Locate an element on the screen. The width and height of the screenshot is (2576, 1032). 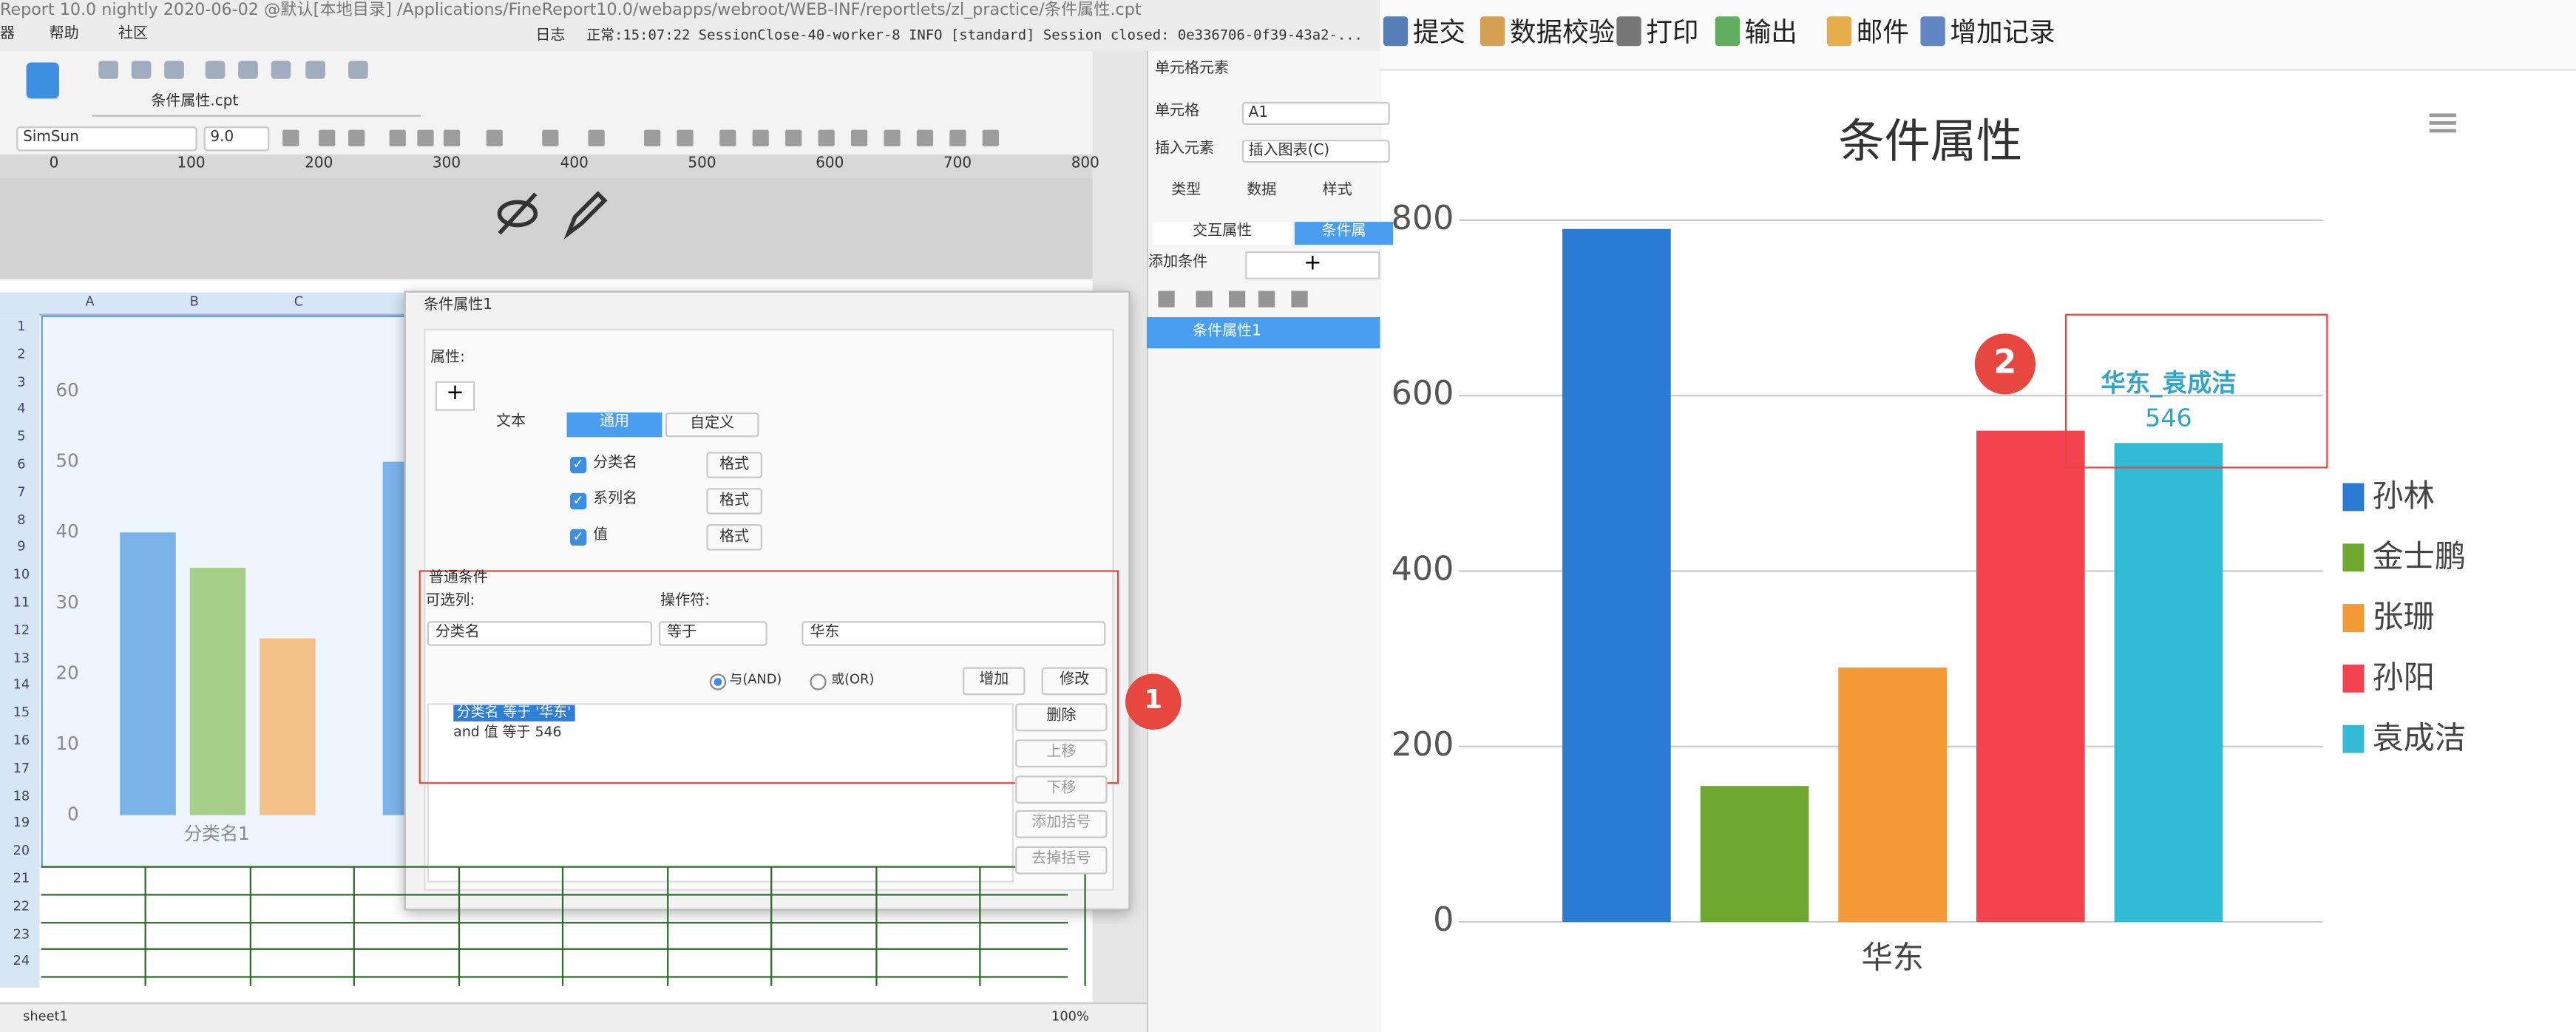
operator-select: 等于 is located at coordinates (712, 633).